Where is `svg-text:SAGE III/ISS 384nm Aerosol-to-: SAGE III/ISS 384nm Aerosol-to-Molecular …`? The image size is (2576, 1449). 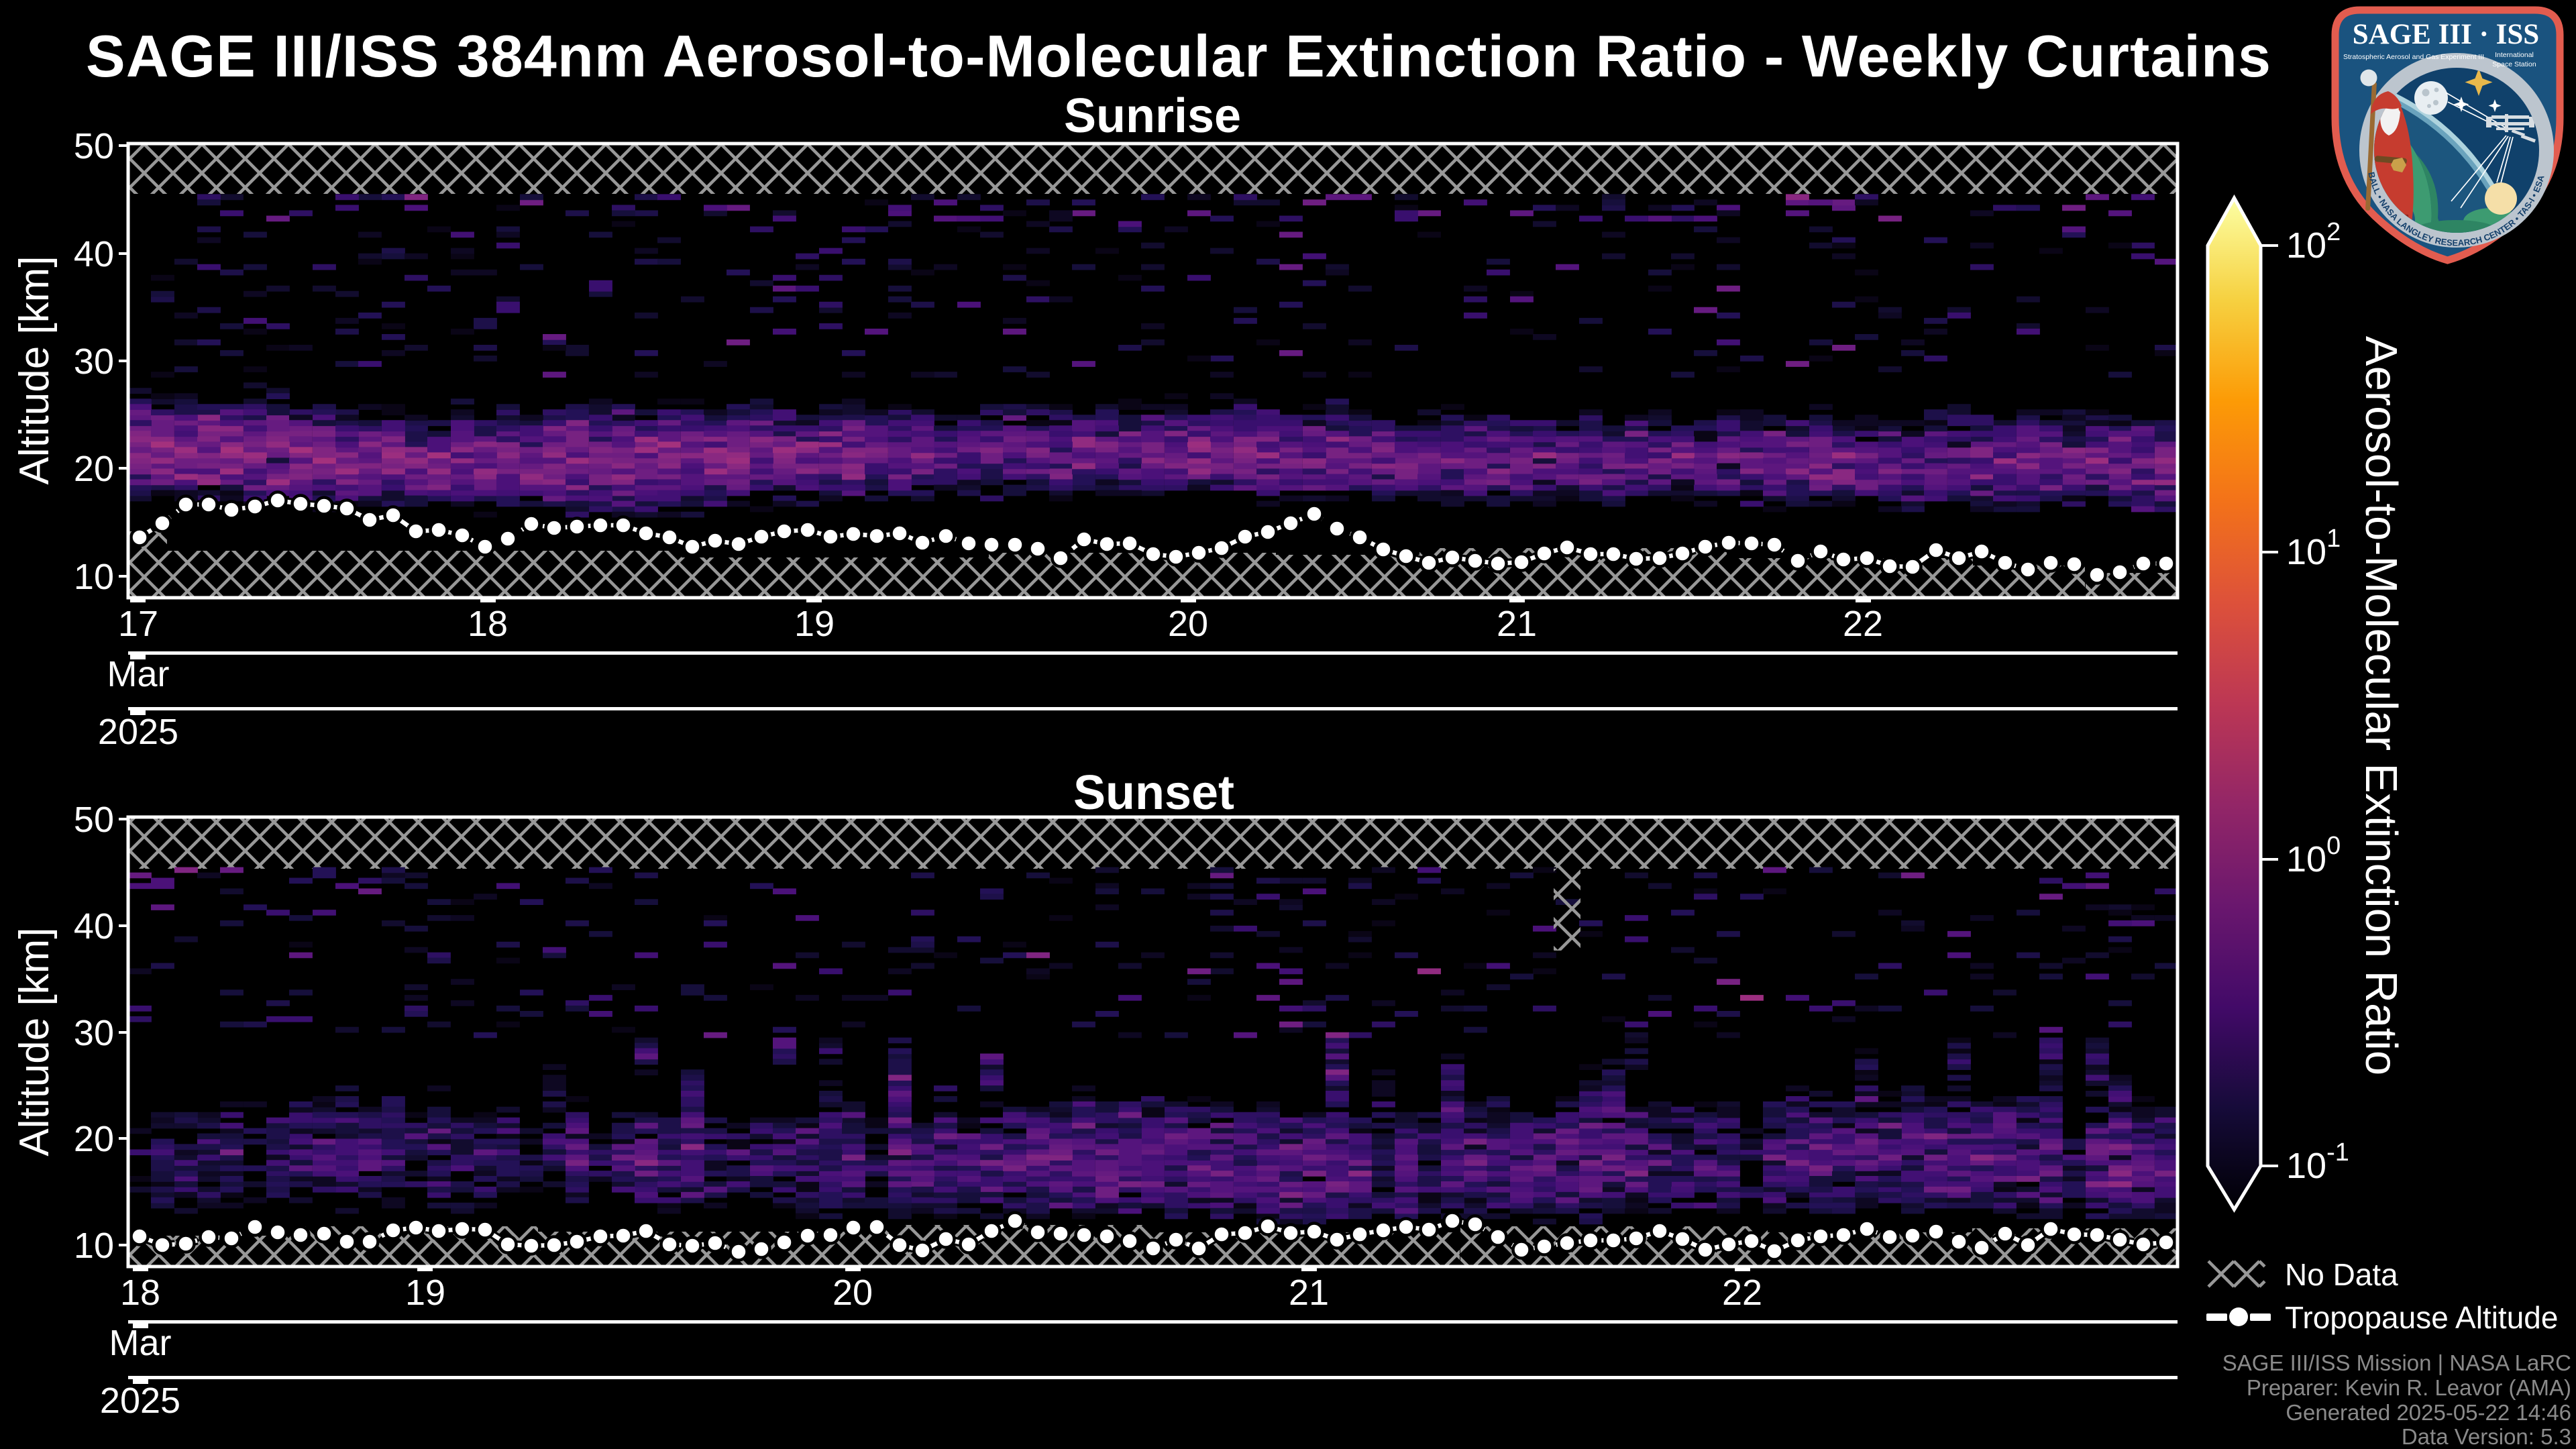
svg-text:SAGE III/ISS 384nm Aerosol-to-: SAGE III/ISS 384nm Aerosol-to-Molecular … is located at coordinates (1178, 56).